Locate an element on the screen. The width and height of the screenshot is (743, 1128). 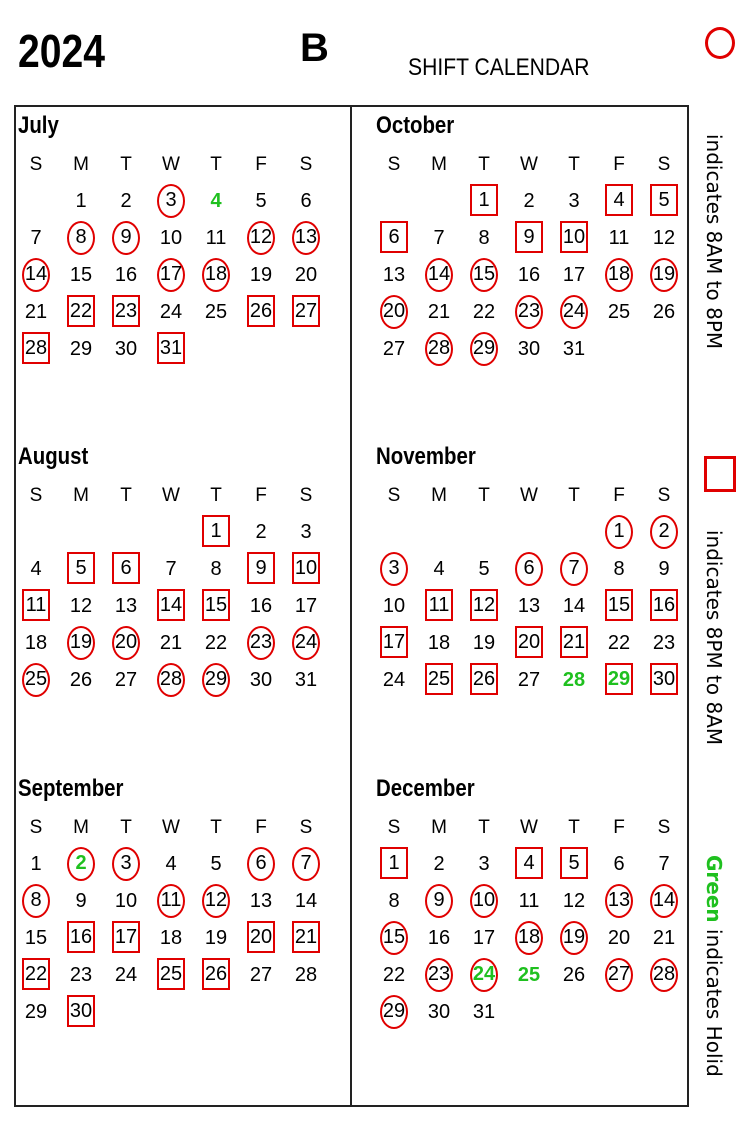
date-cell-plain: 9 is located at coordinates (81, 901).